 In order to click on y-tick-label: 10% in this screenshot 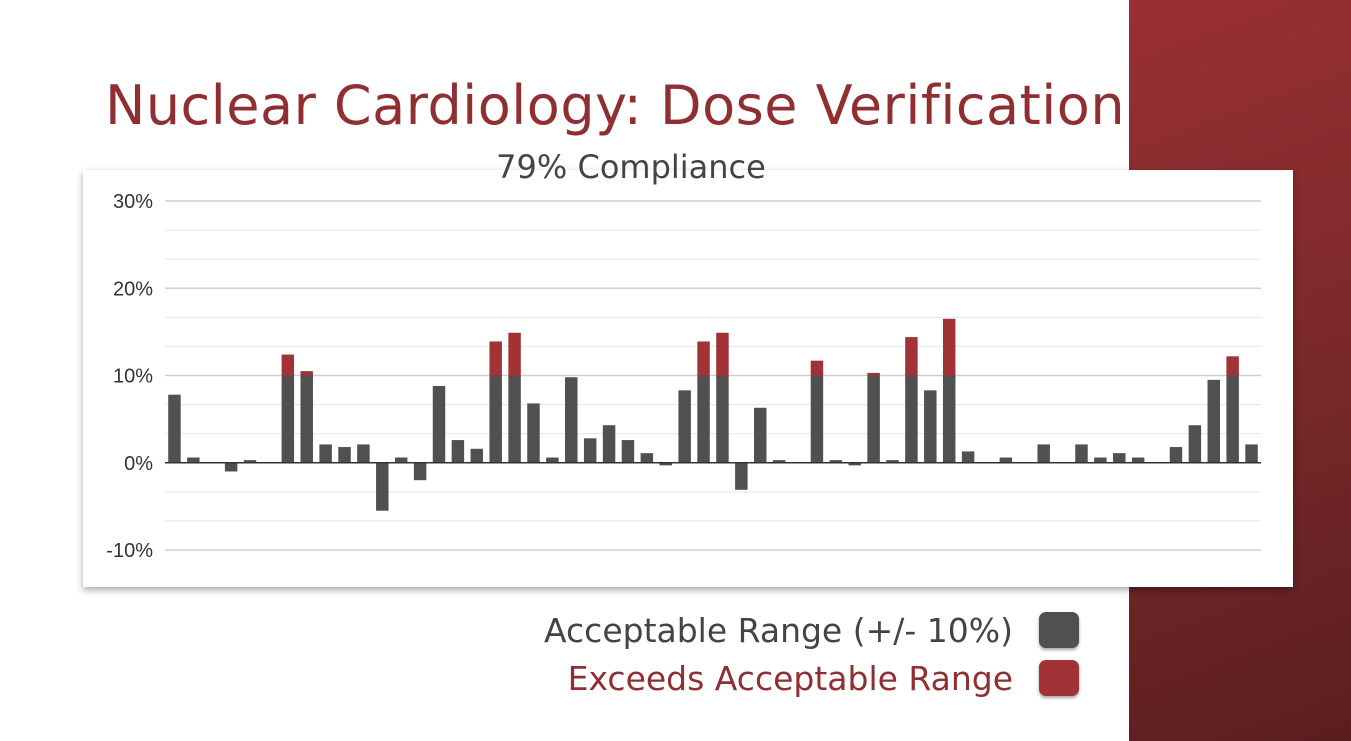, I will do `click(133, 377)`.